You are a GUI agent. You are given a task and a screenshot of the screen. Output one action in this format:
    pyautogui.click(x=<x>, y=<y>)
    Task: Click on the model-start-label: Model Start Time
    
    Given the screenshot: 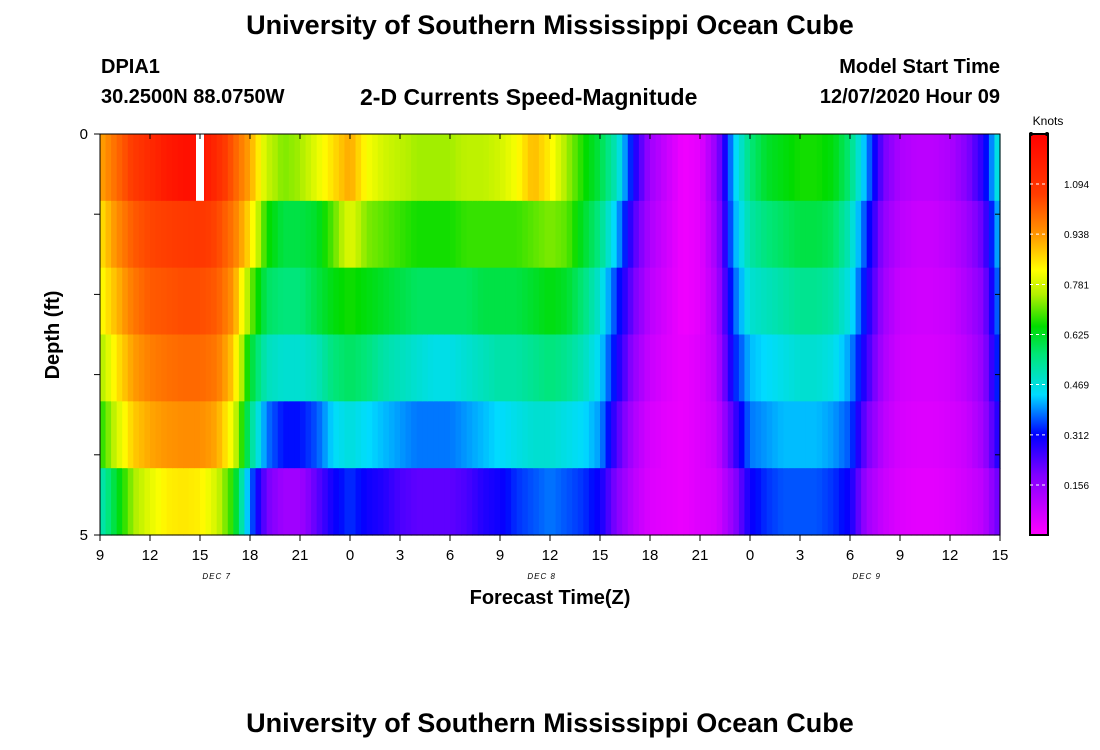 What is the action you would take?
    pyautogui.click(x=919, y=67)
    